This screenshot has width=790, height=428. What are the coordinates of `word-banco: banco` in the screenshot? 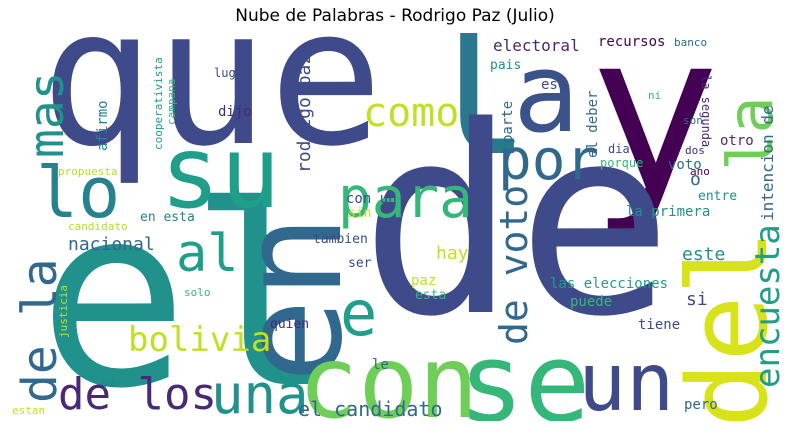 It's located at (691, 42).